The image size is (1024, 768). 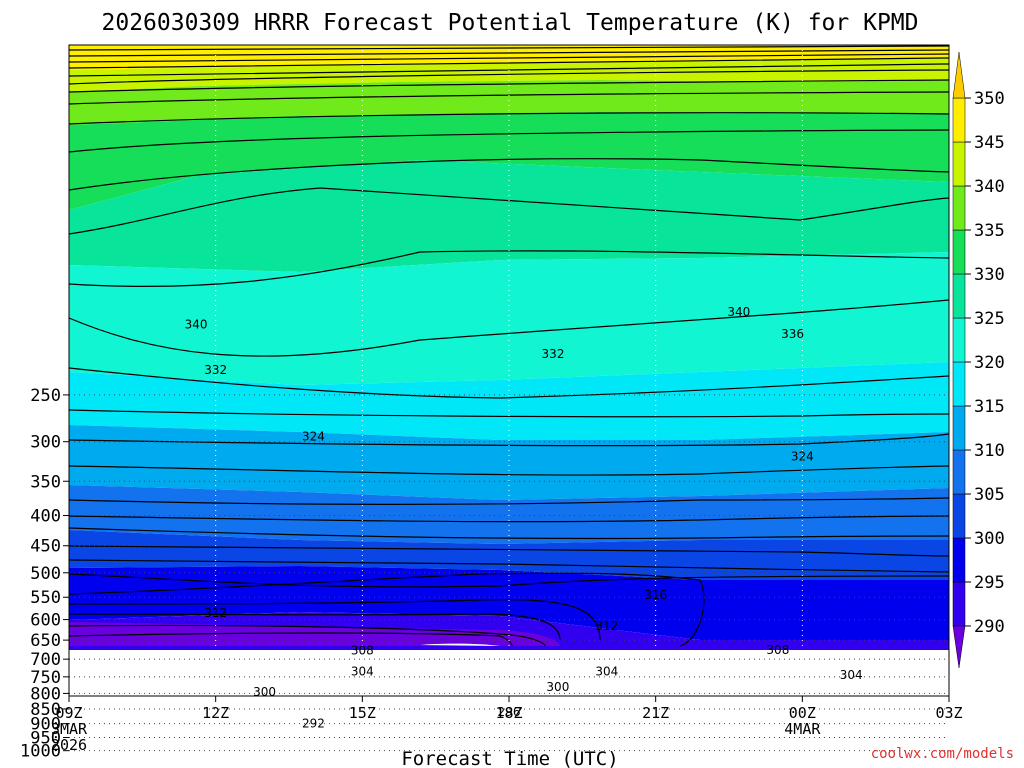 What do you see at coordinates (45, 598) in the screenshot?
I see `y-tick-label: 550` at bounding box center [45, 598].